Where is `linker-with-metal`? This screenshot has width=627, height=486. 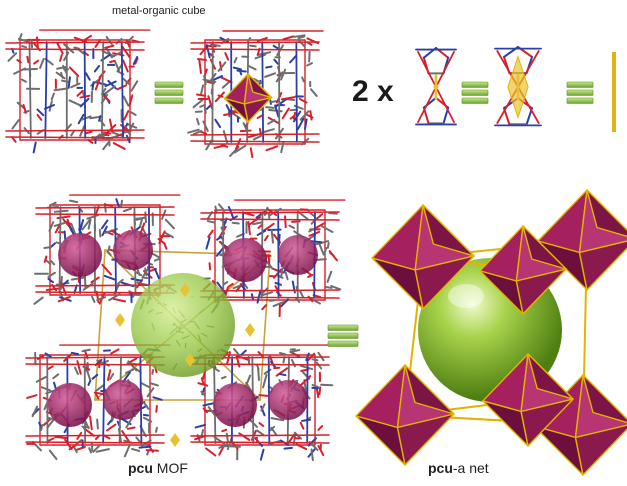
linker-with-metal is located at coordinates (518, 86).